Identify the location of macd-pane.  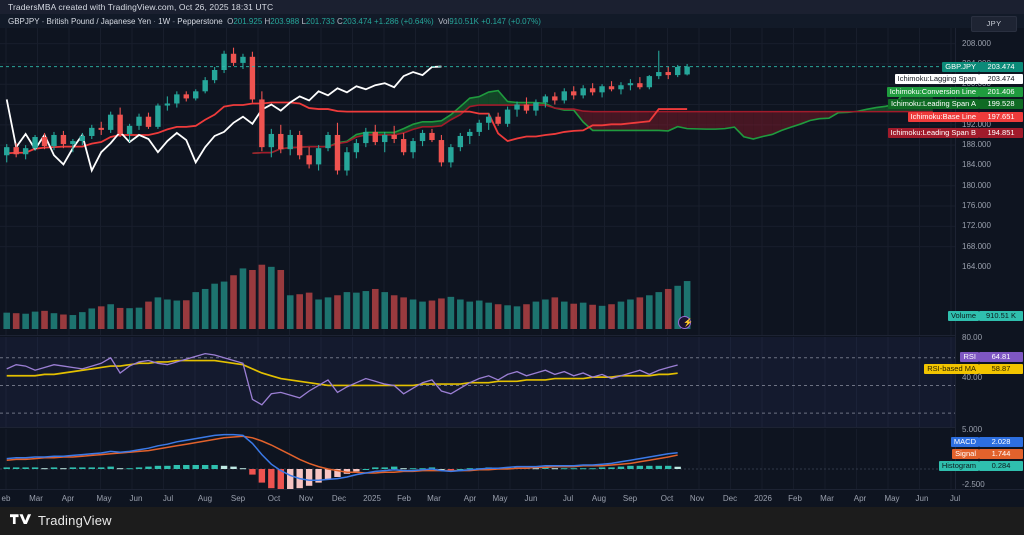
(477, 459).